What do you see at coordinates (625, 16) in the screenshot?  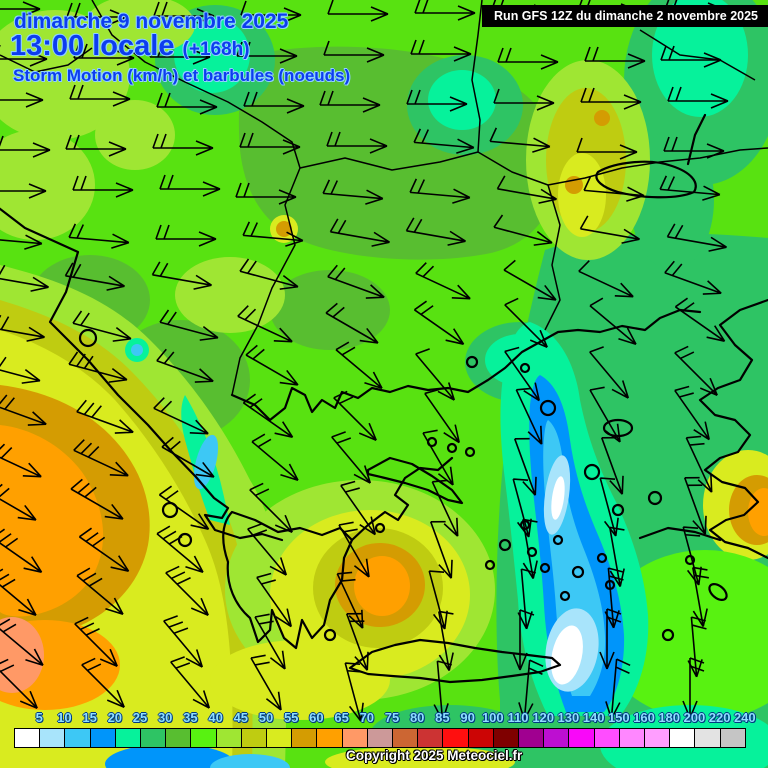 I see `model-run-info: Run GFS 12Z du dimanche 2 novembre 2025` at bounding box center [625, 16].